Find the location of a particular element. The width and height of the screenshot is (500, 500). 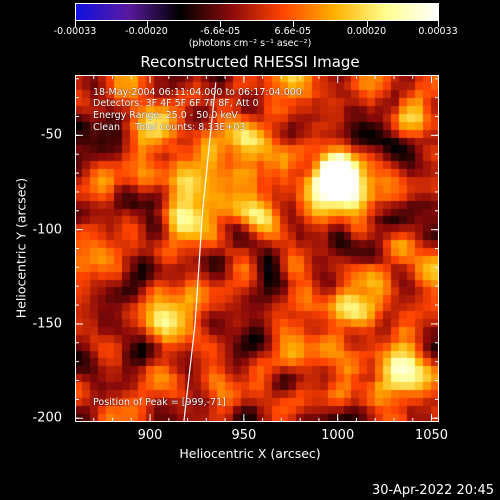

colorbar-tick-label: 0.00020 is located at coordinates (366, 31).